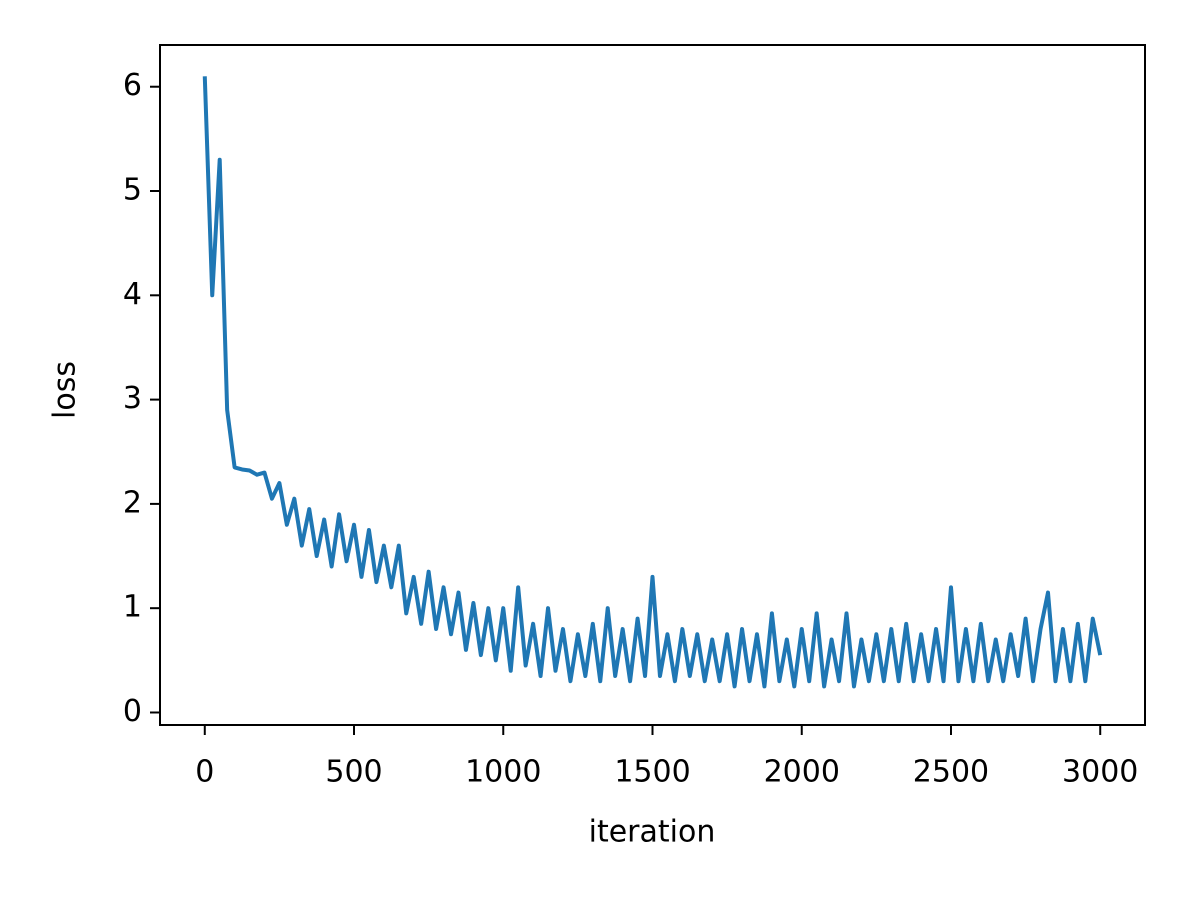  What do you see at coordinates (802, 772) in the screenshot?
I see `x-tick-label: 2000` at bounding box center [802, 772].